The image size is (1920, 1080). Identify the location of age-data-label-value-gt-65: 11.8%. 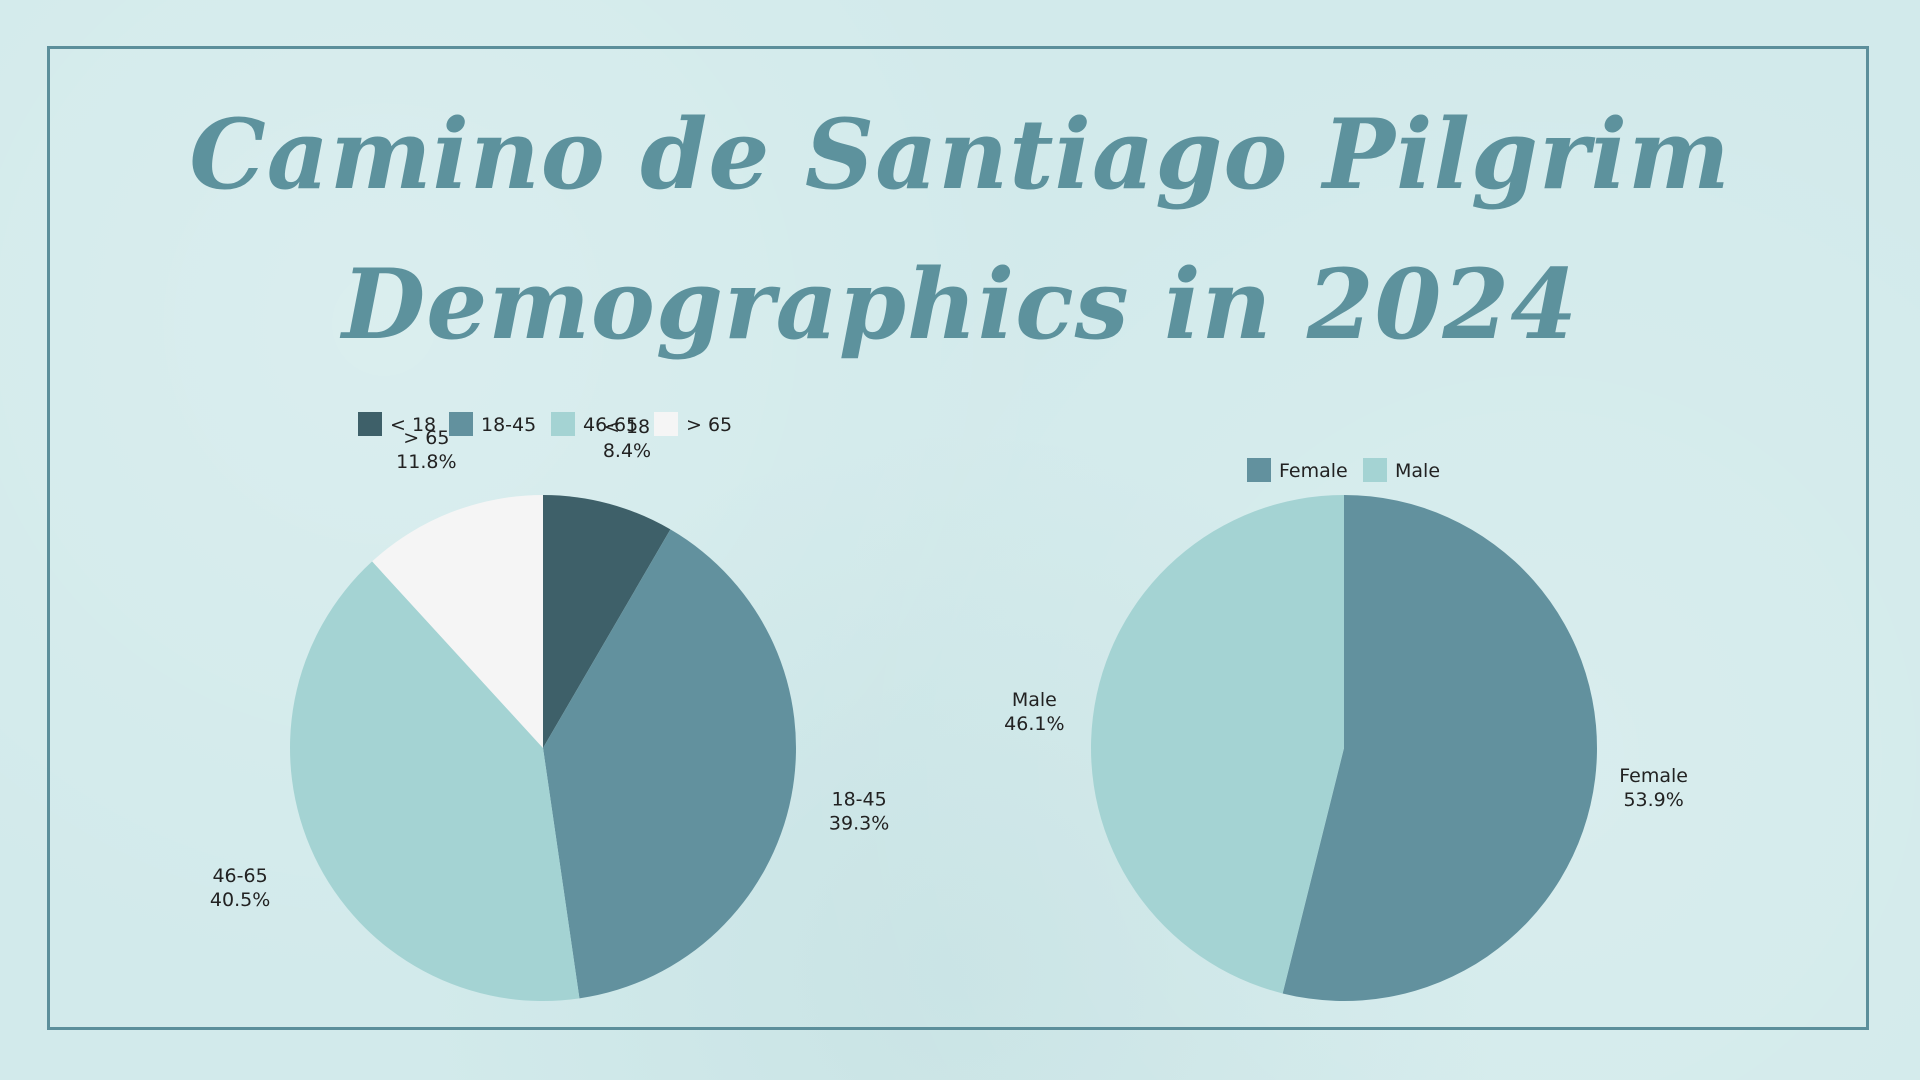
(426, 462).